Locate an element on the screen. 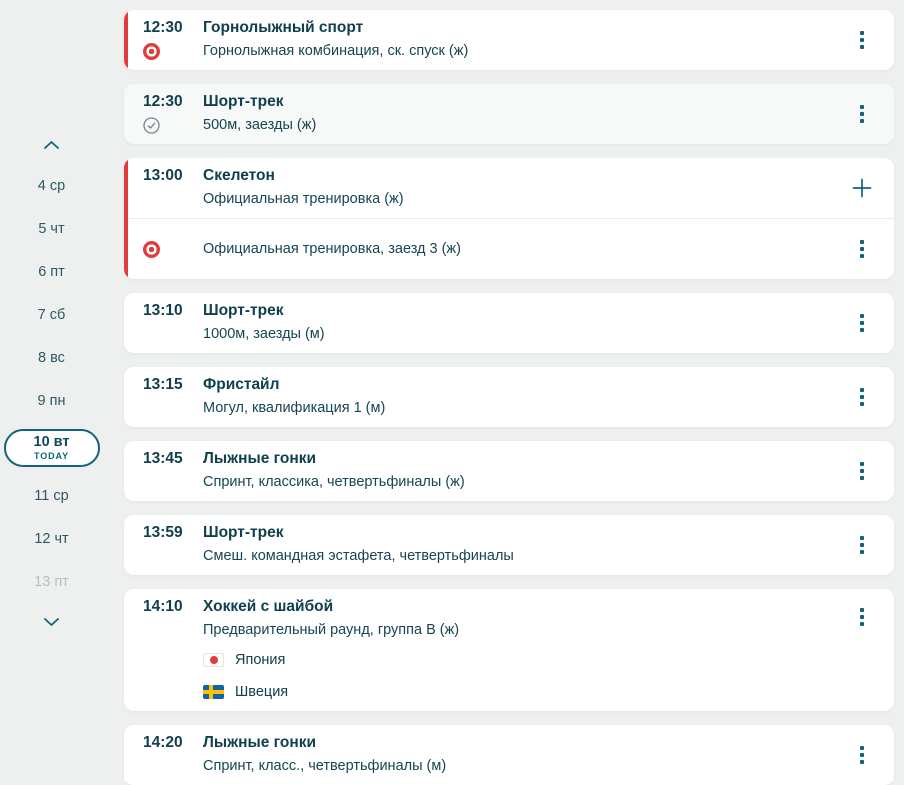 The height and width of the screenshot is (785, 904). sidebar-day: 11 ср is located at coordinates (51, 495).